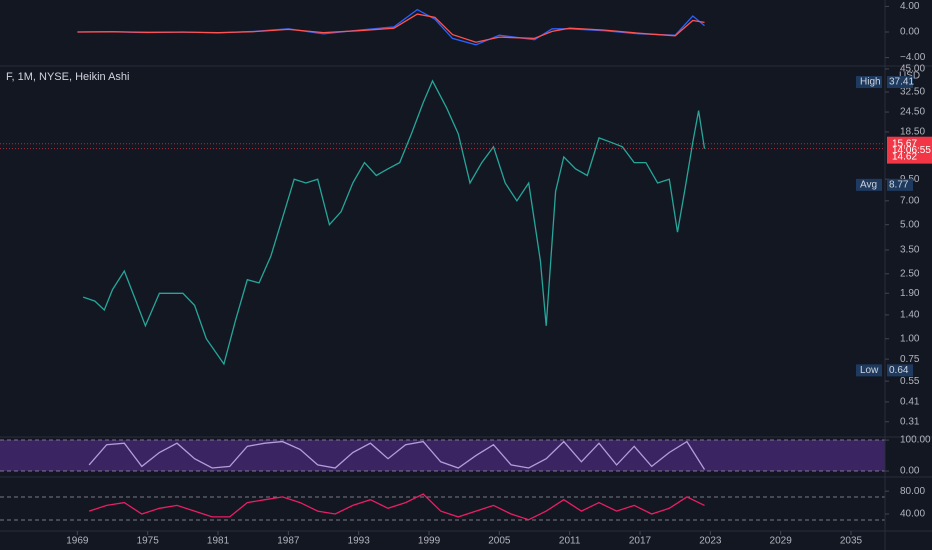 The width and height of the screenshot is (932, 550). I want to click on marker-value: 37.41, so click(901, 82).